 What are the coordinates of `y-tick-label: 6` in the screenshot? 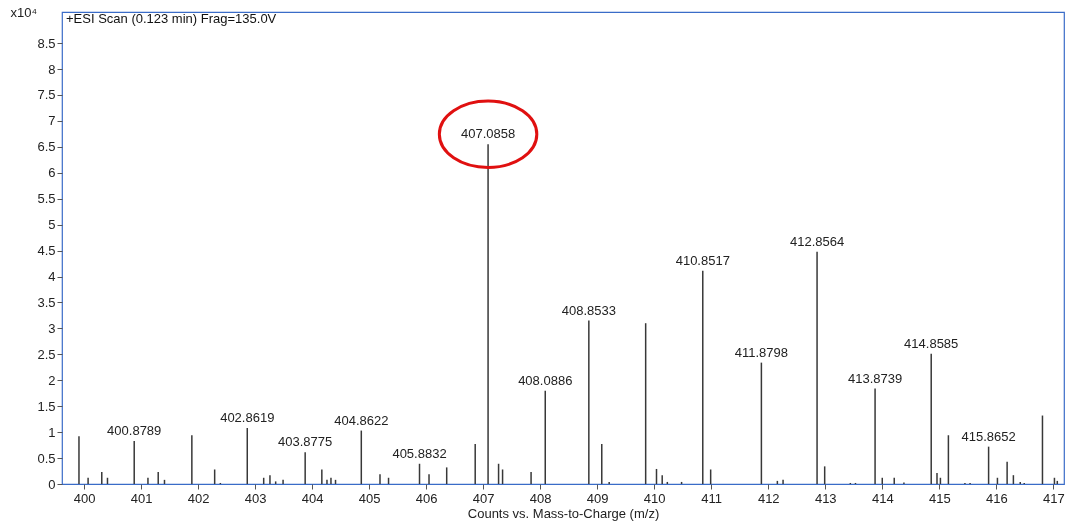 It's located at (52, 173).